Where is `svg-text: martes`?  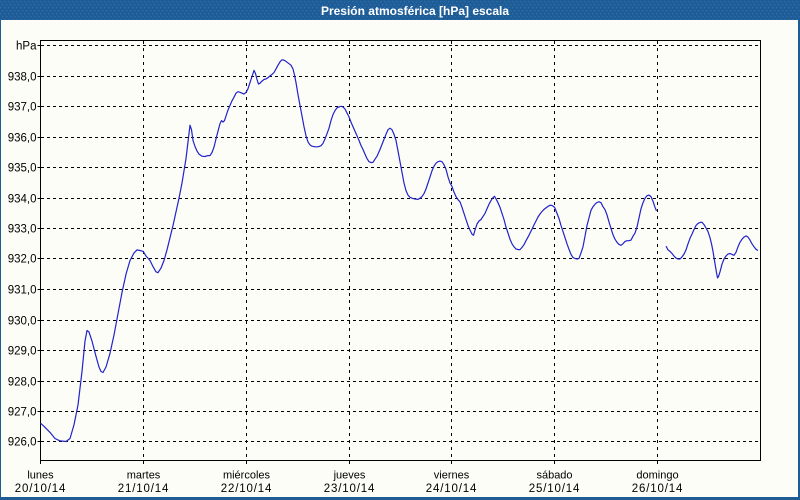 svg-text: martes is located at coordinates (144, 476).